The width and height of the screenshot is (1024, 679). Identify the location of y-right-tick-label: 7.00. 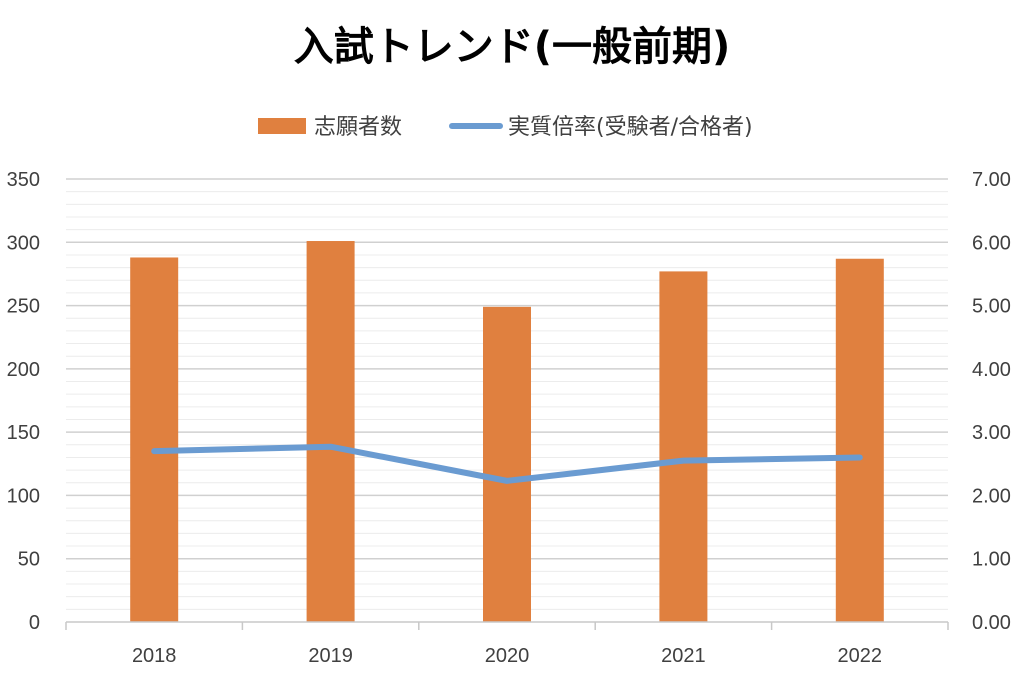
(991, 180).